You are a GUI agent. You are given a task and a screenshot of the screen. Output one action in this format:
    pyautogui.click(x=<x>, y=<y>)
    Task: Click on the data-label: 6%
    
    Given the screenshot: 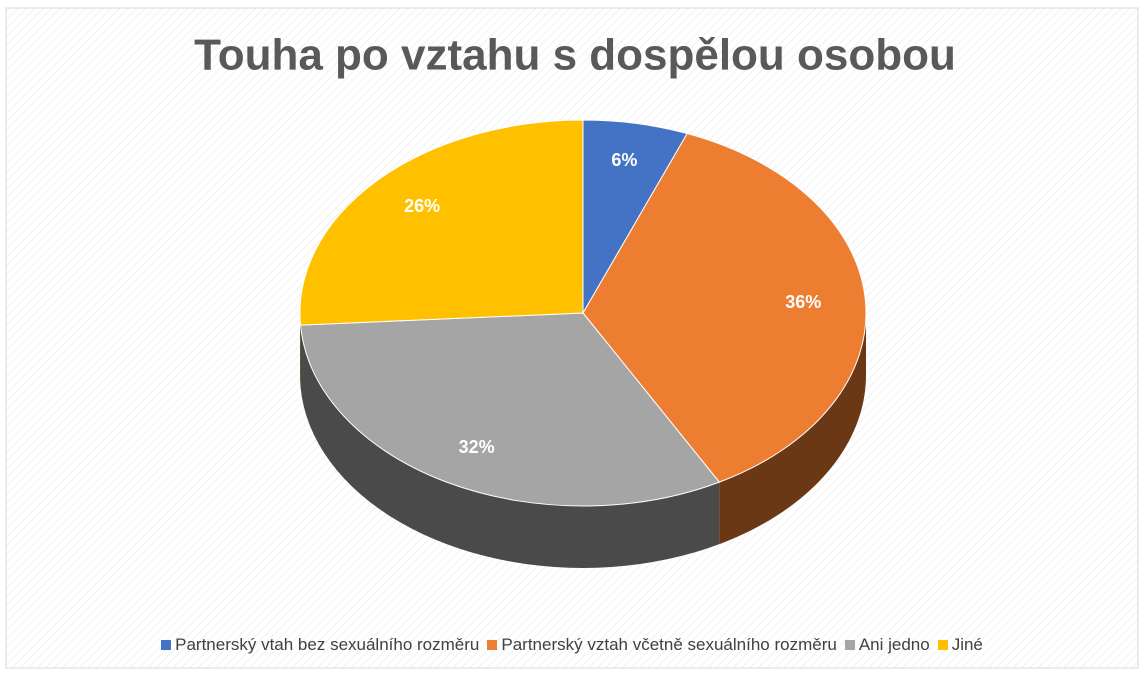 What is the action you would take?
    pyautogui.click(x=624, y=160)
    